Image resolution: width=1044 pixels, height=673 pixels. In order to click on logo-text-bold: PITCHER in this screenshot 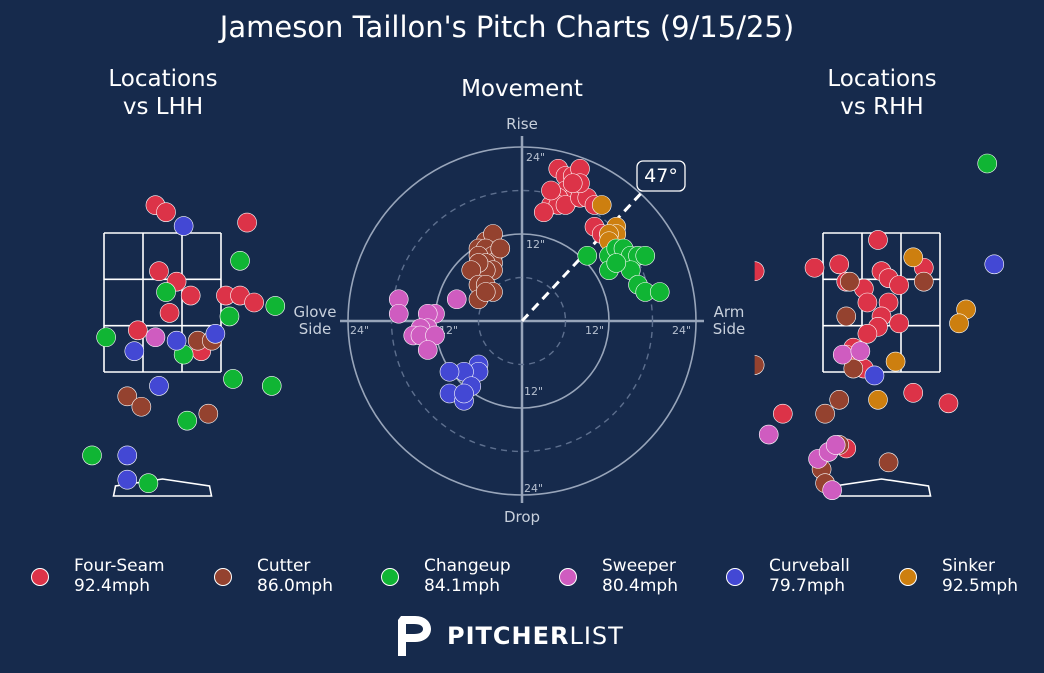, I will do `click(508, 636)`.